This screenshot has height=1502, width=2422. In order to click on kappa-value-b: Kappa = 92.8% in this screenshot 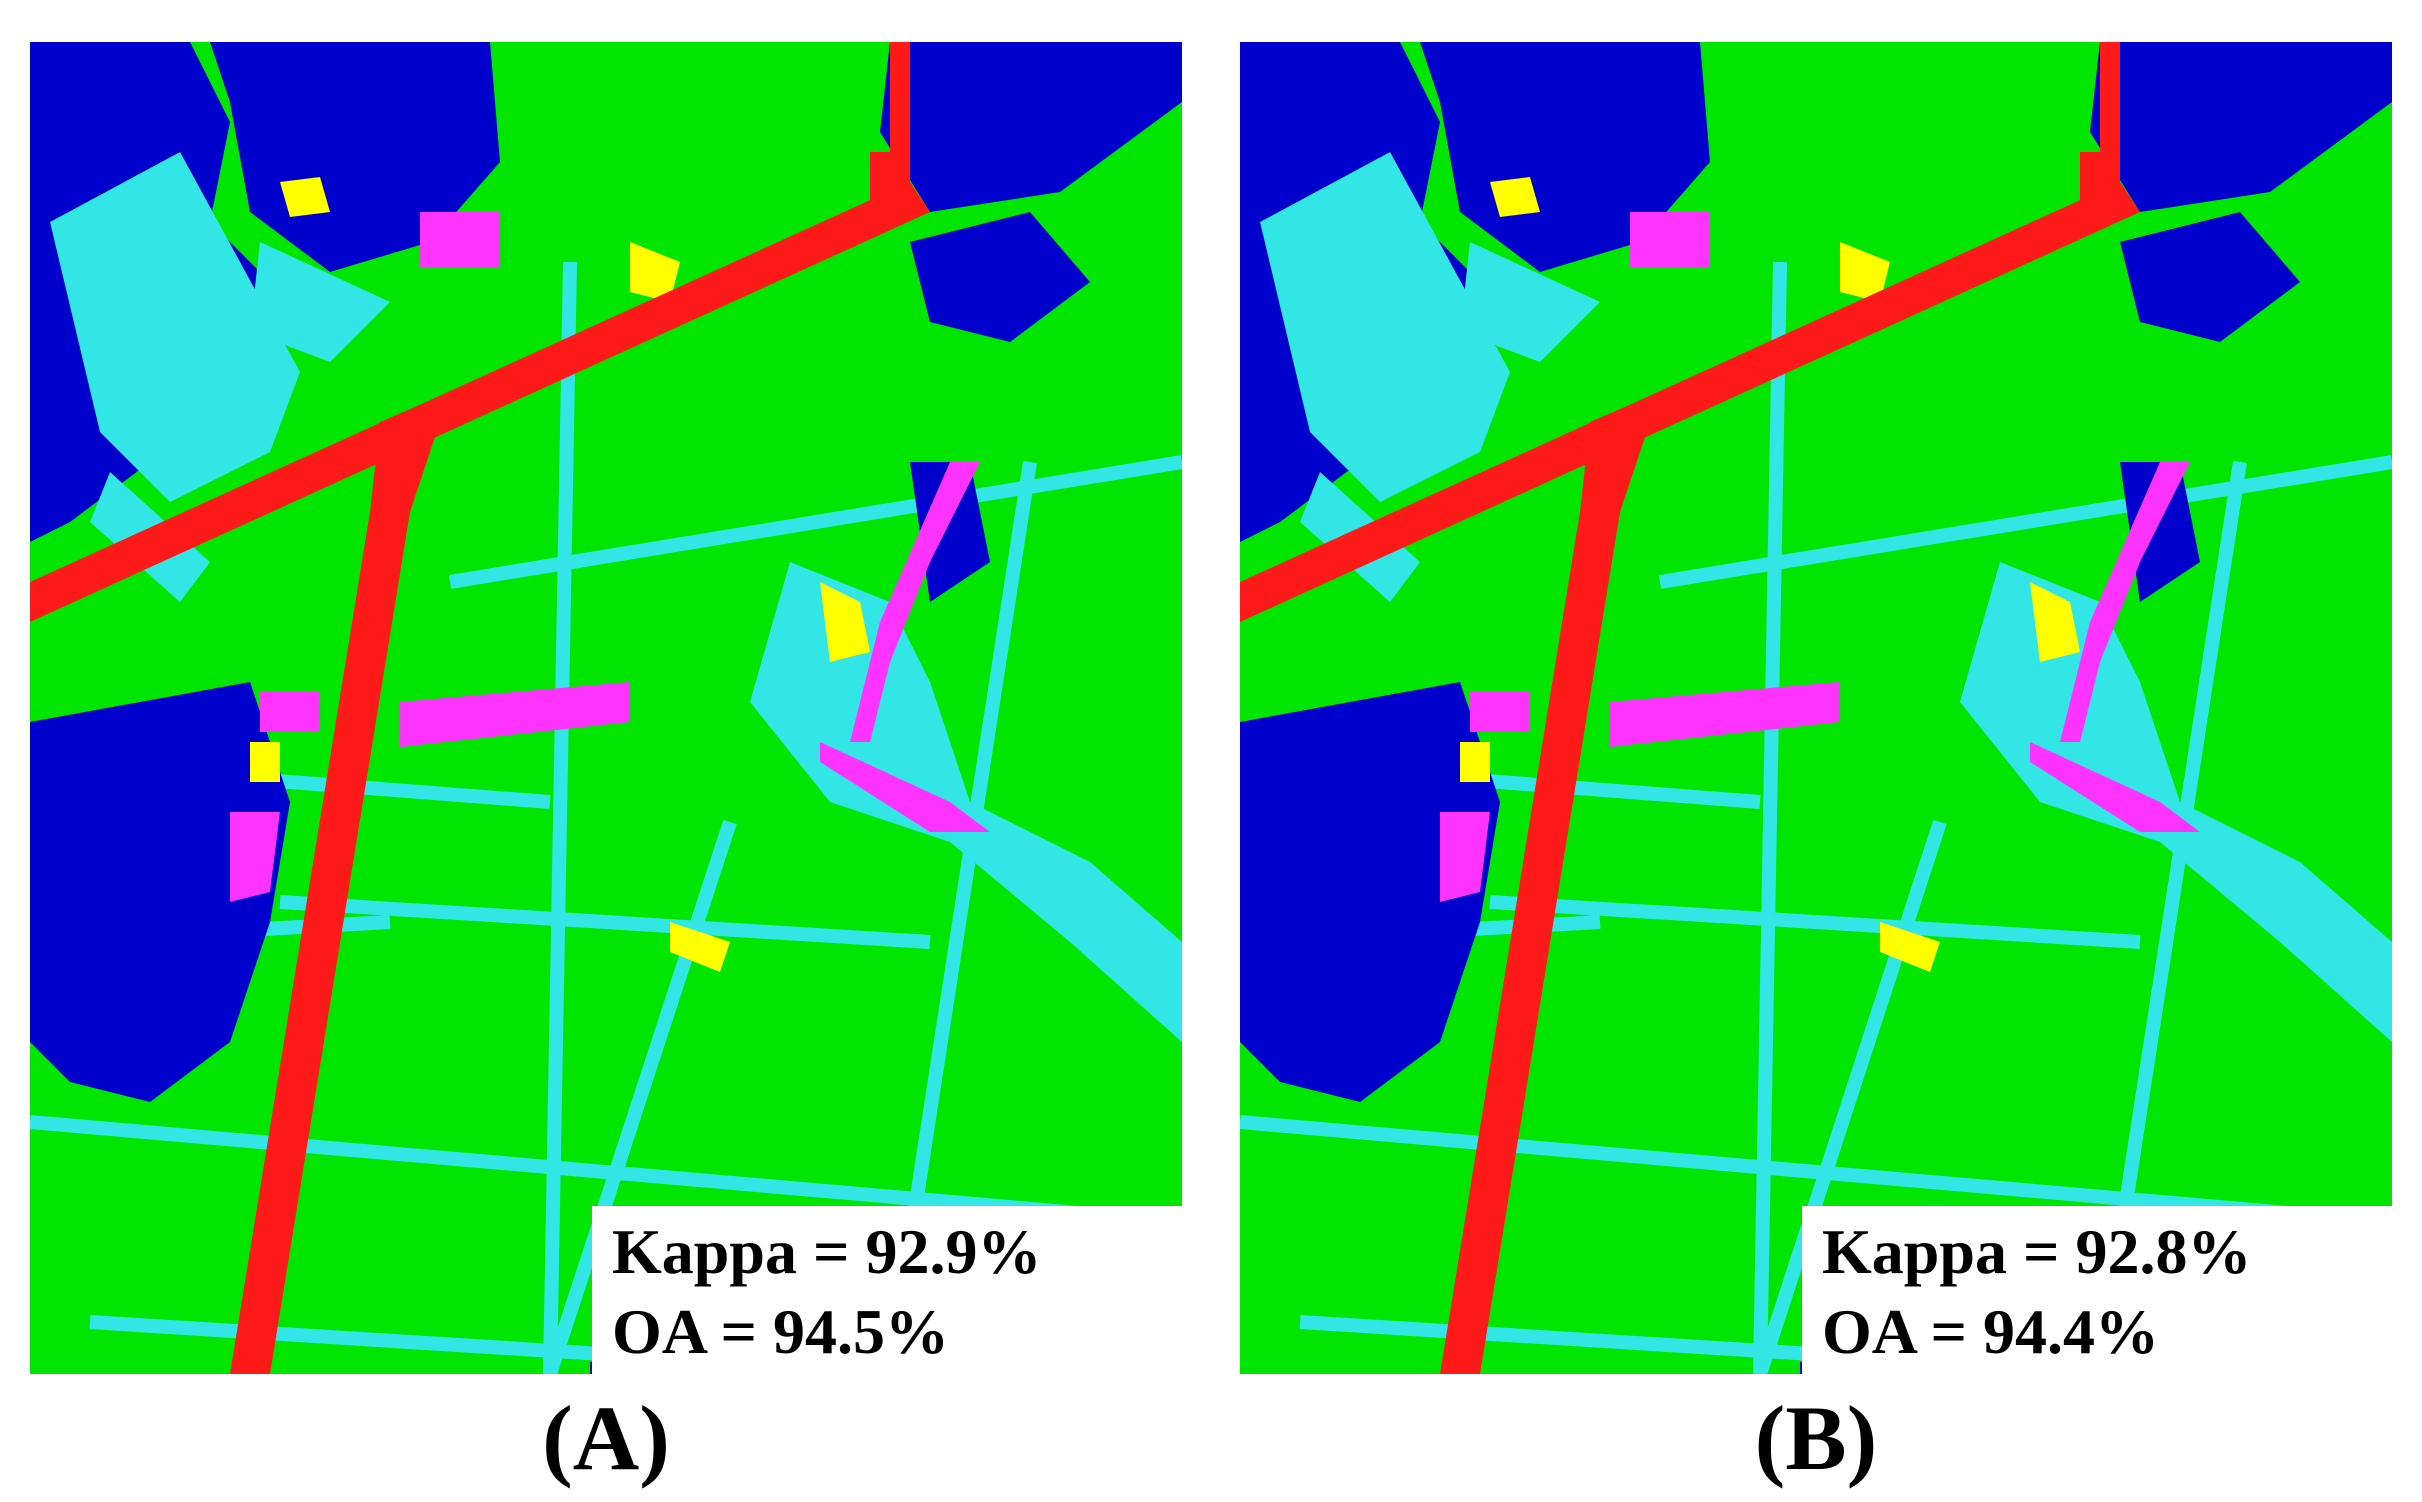, I will do `click(2037, 1251)`.